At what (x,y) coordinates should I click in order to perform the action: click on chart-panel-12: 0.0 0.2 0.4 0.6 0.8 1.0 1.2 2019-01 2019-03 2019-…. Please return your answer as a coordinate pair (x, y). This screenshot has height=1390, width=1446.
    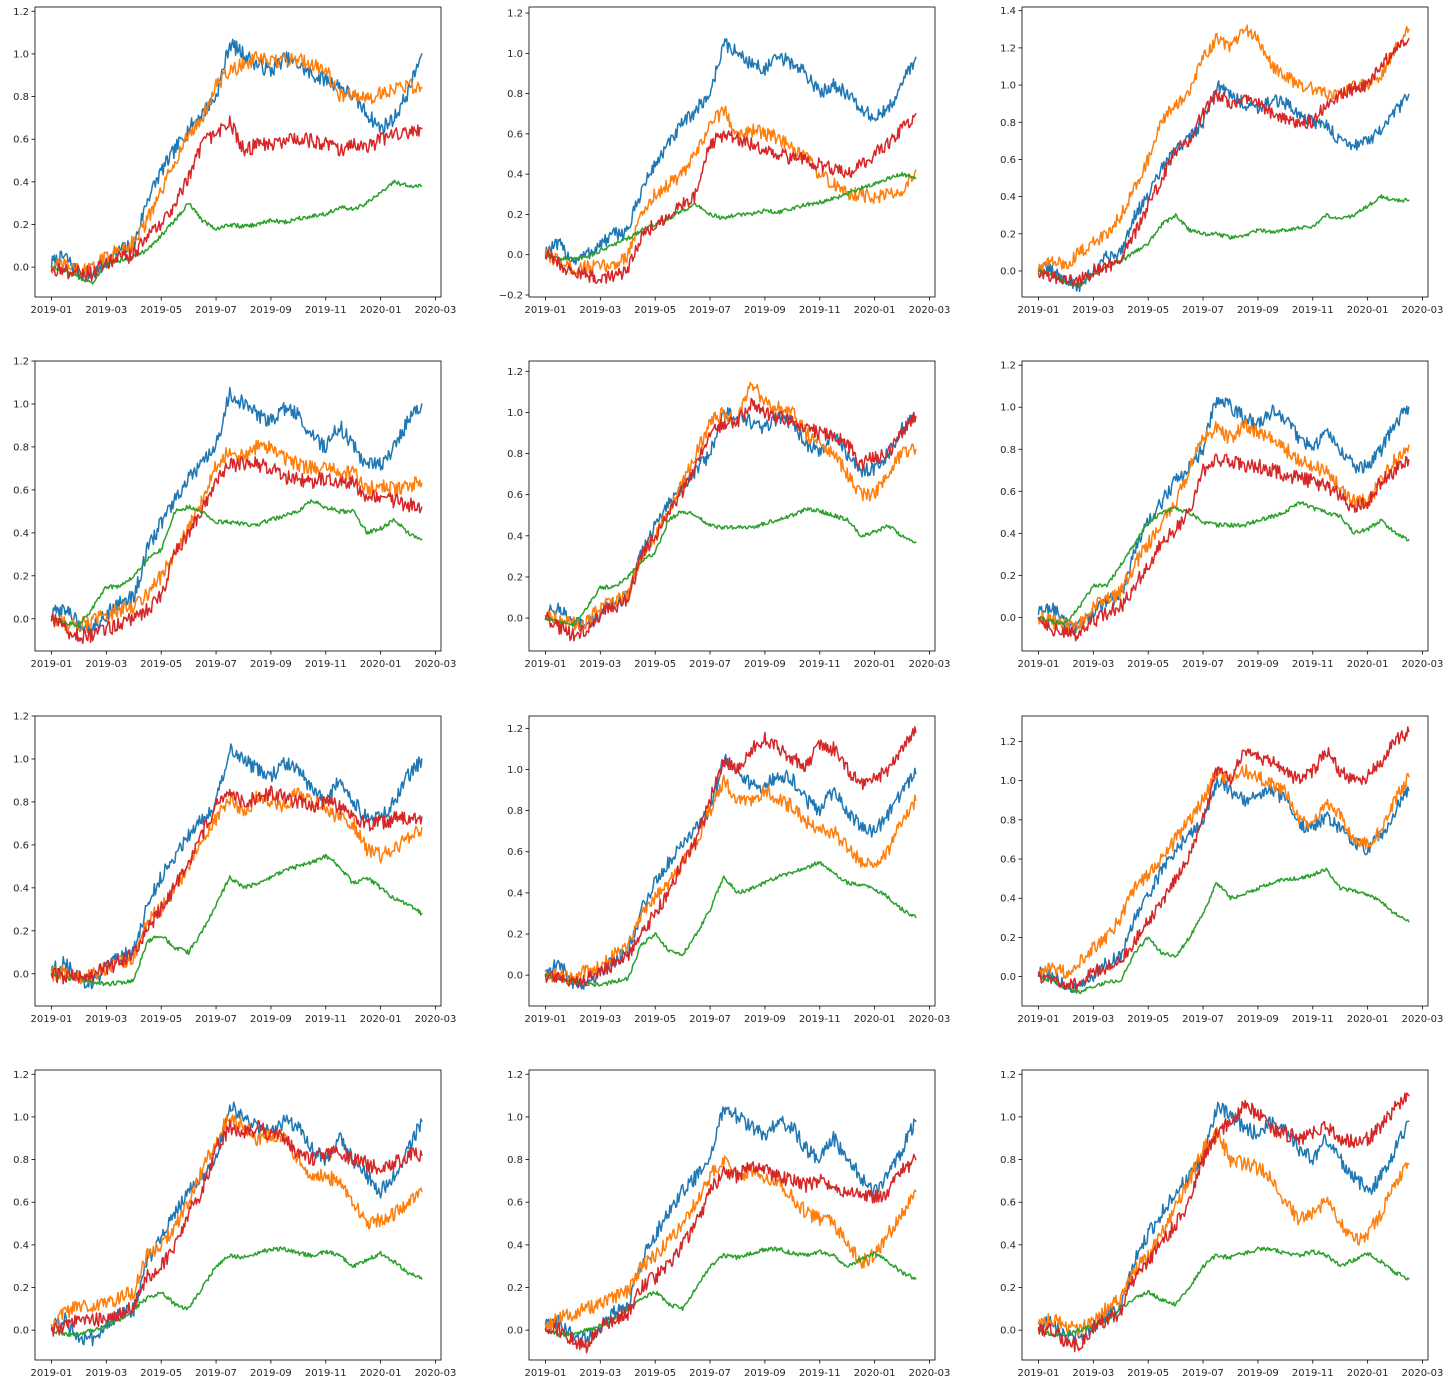
    Looking at the image, I should click on (1216, 1229).